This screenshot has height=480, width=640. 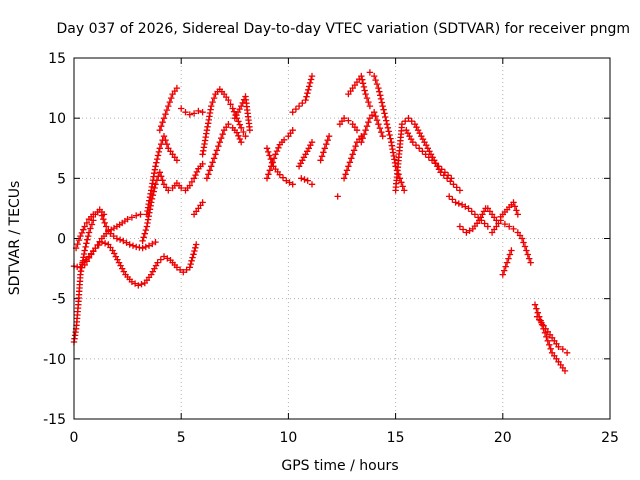 I want to click on series-track-l, so click(x=242, y=113).